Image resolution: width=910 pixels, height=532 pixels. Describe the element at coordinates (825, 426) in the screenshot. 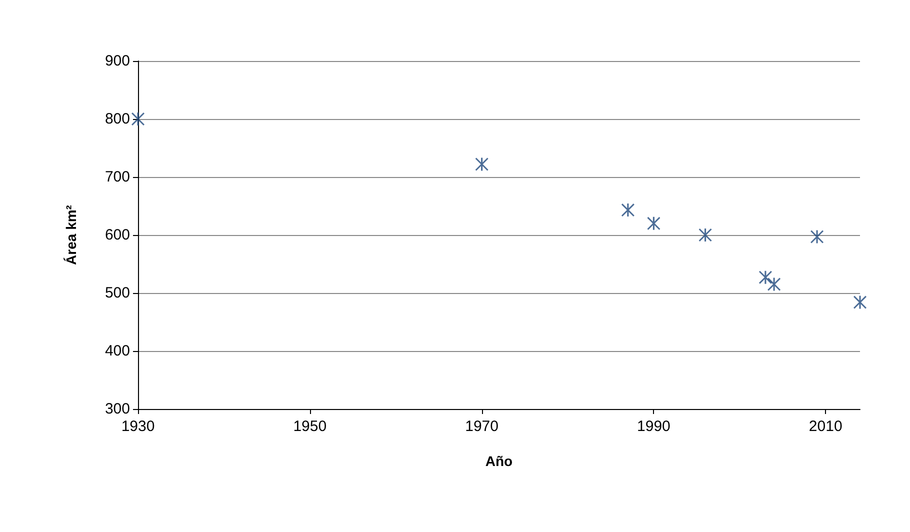

I see `x-tick-label: 2010` at that location.